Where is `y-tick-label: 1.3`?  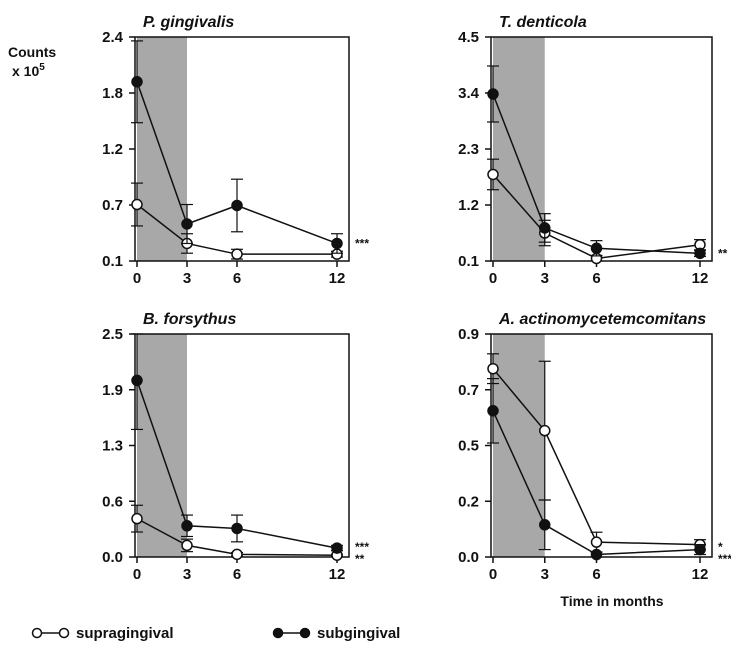 y-tick-label: 1.3 is located at coordinates (112, 446).